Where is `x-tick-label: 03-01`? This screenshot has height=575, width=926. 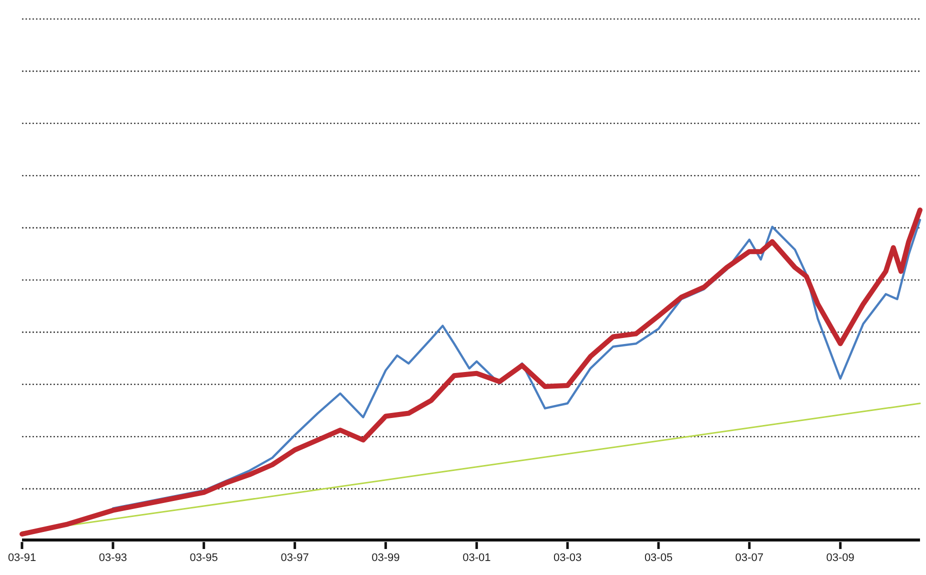 x-tick-label: 03-01 is located at coordinates (476, 558).